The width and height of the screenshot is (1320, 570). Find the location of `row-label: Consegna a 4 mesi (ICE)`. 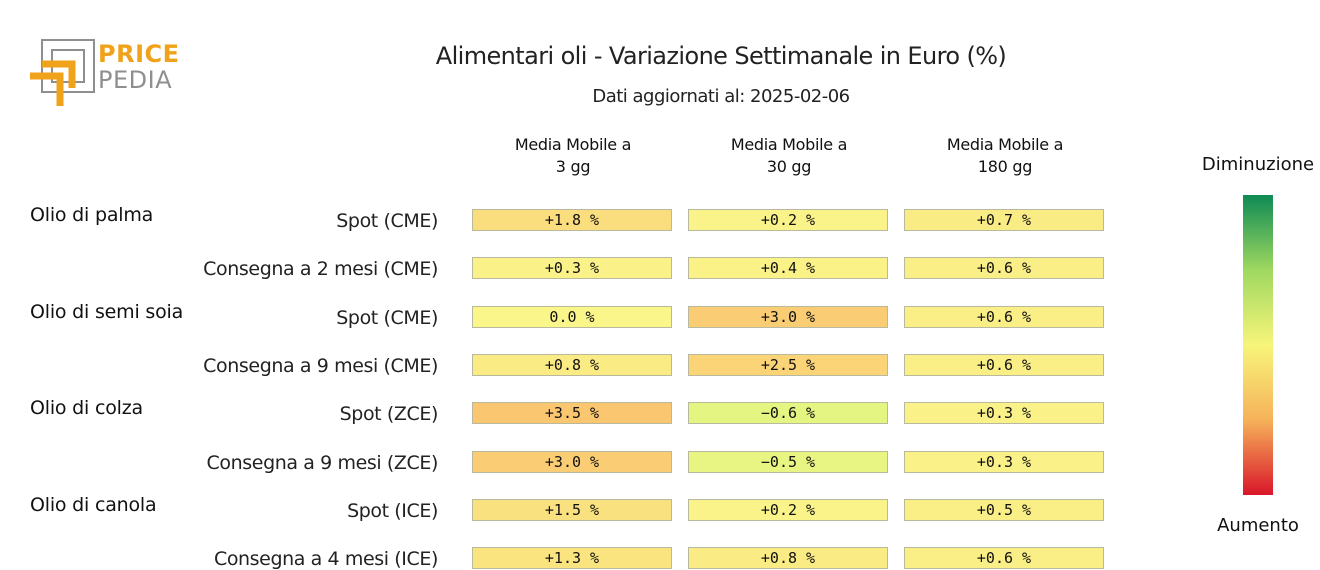

row-label: Consegna a 4 mesi (ICE) is located at coordinates (325, 559).